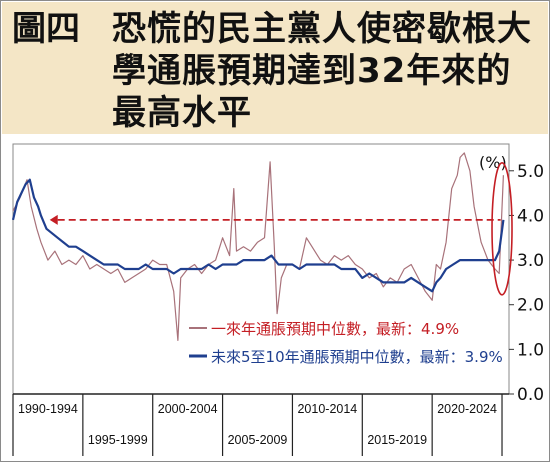  I want to click on y-tick-label-5: 5.0, so click(530, 172).